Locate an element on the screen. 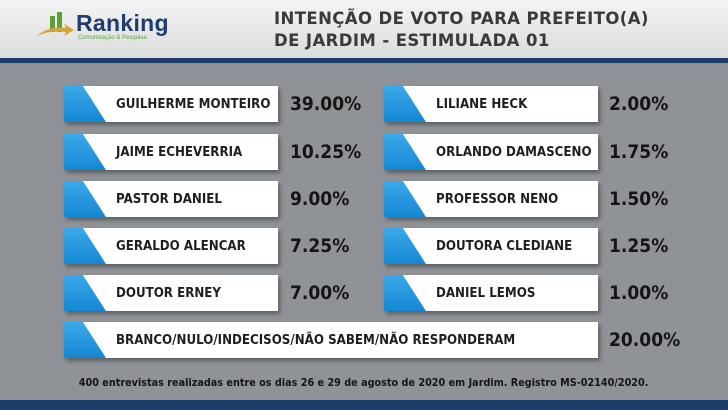  candidate-percentage: 1.50% is located at coordinates (639, 199).